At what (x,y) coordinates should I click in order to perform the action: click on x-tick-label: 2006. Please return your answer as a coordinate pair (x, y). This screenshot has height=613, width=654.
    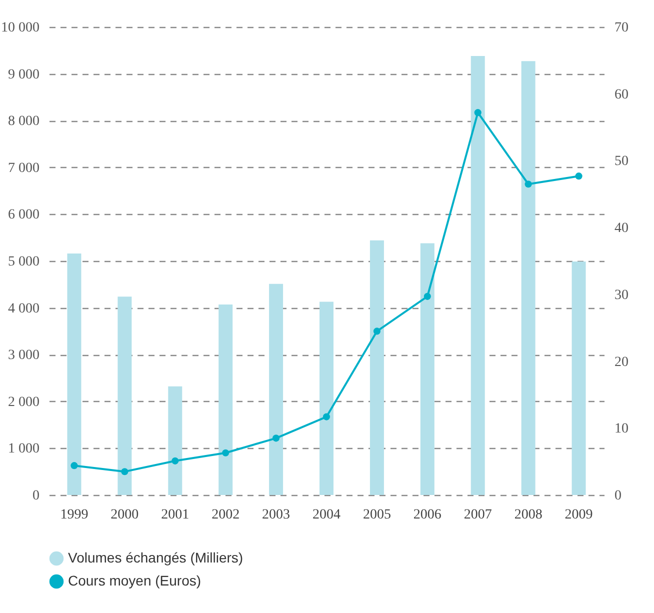
    Looking at the image, I should click on (427, 515).